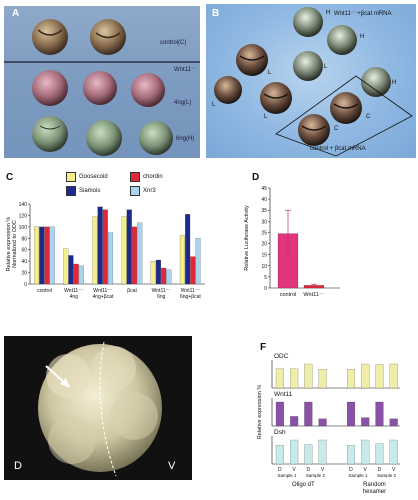 The image size is (418, 500). I want to click on chart-f-series-label-wnt11: Wnt11, so click(283, 394).